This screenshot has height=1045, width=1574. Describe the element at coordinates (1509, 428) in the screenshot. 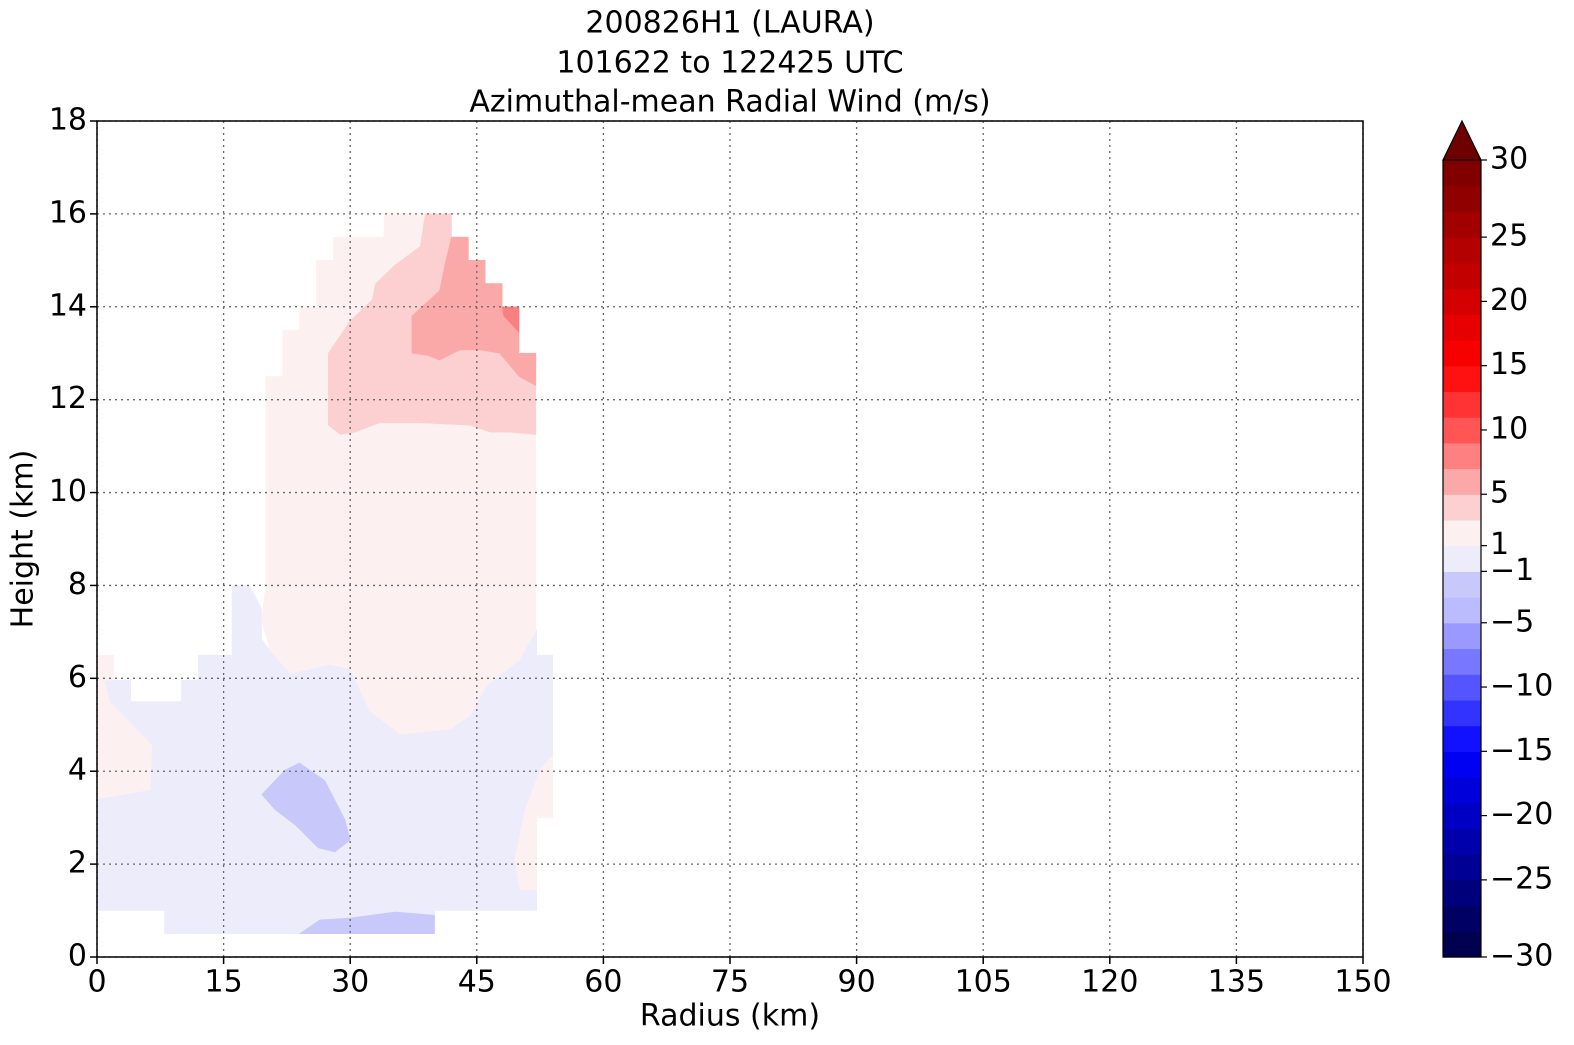

I see `colorbar-tick-label: 10` at that location.